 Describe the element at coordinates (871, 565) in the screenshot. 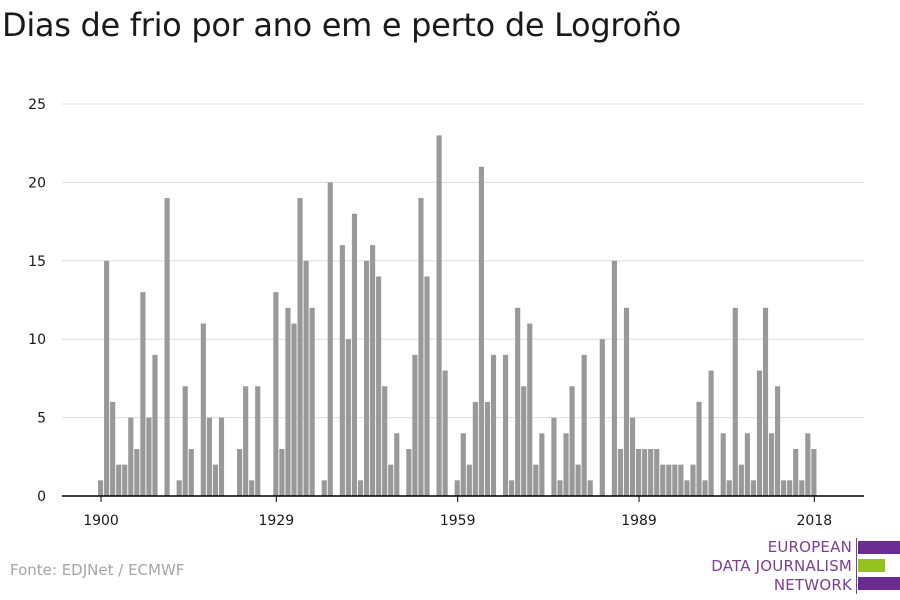

I see `logo-bar-green` at that location.